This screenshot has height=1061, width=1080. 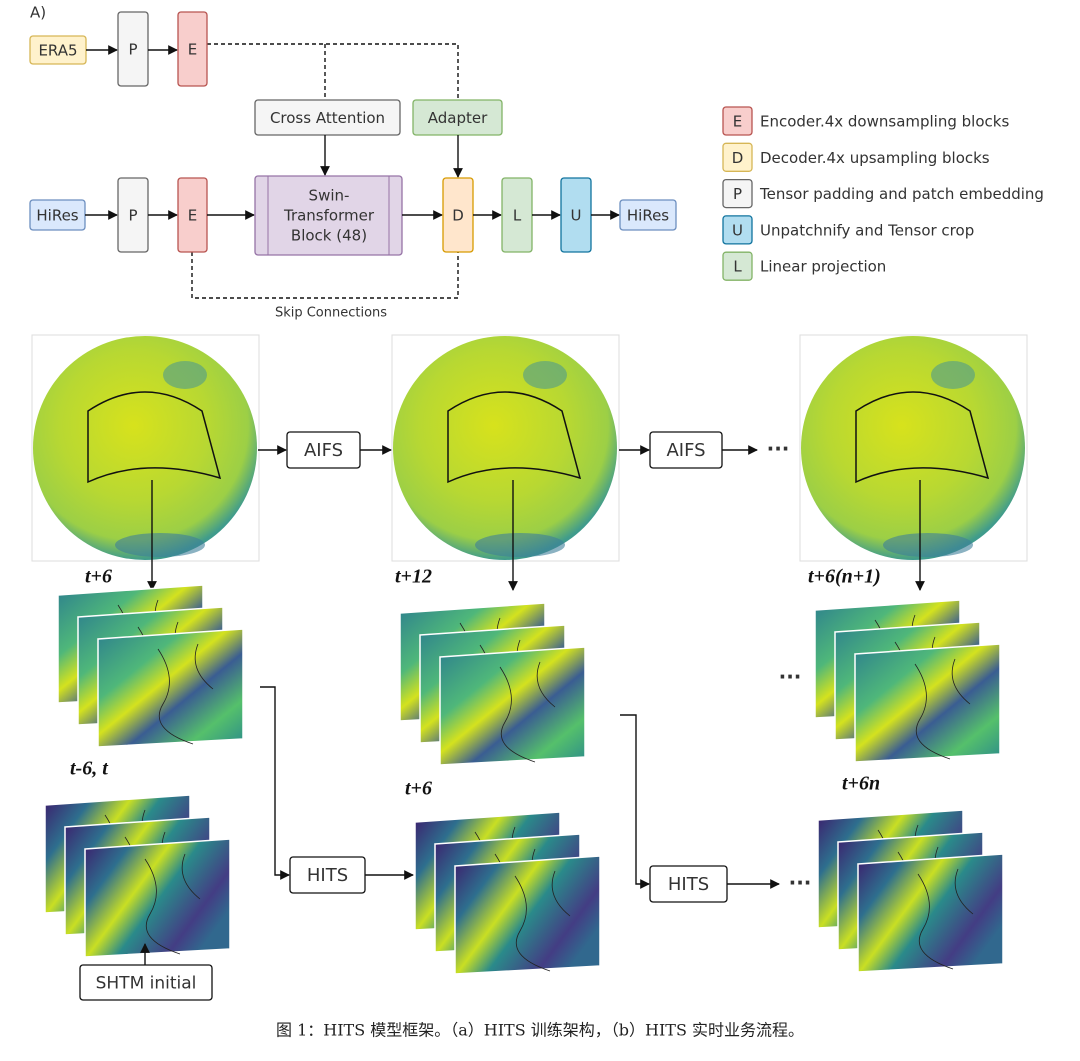 I want to click on shtm-initial-box, so click(x=146, y=982).